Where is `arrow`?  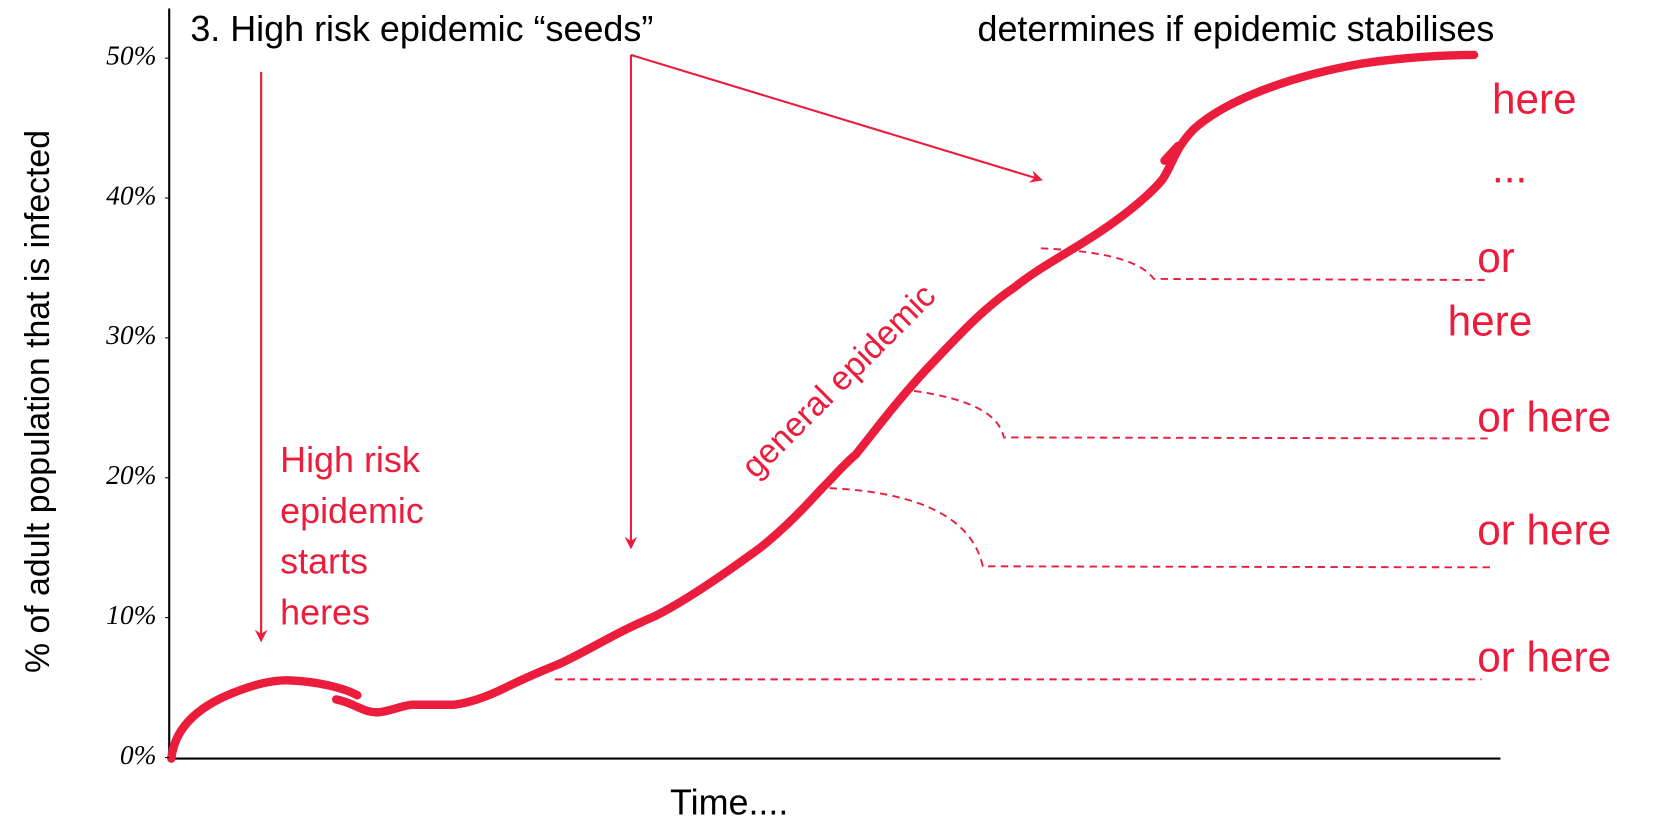
arrow is located at coordinates (836, 118).